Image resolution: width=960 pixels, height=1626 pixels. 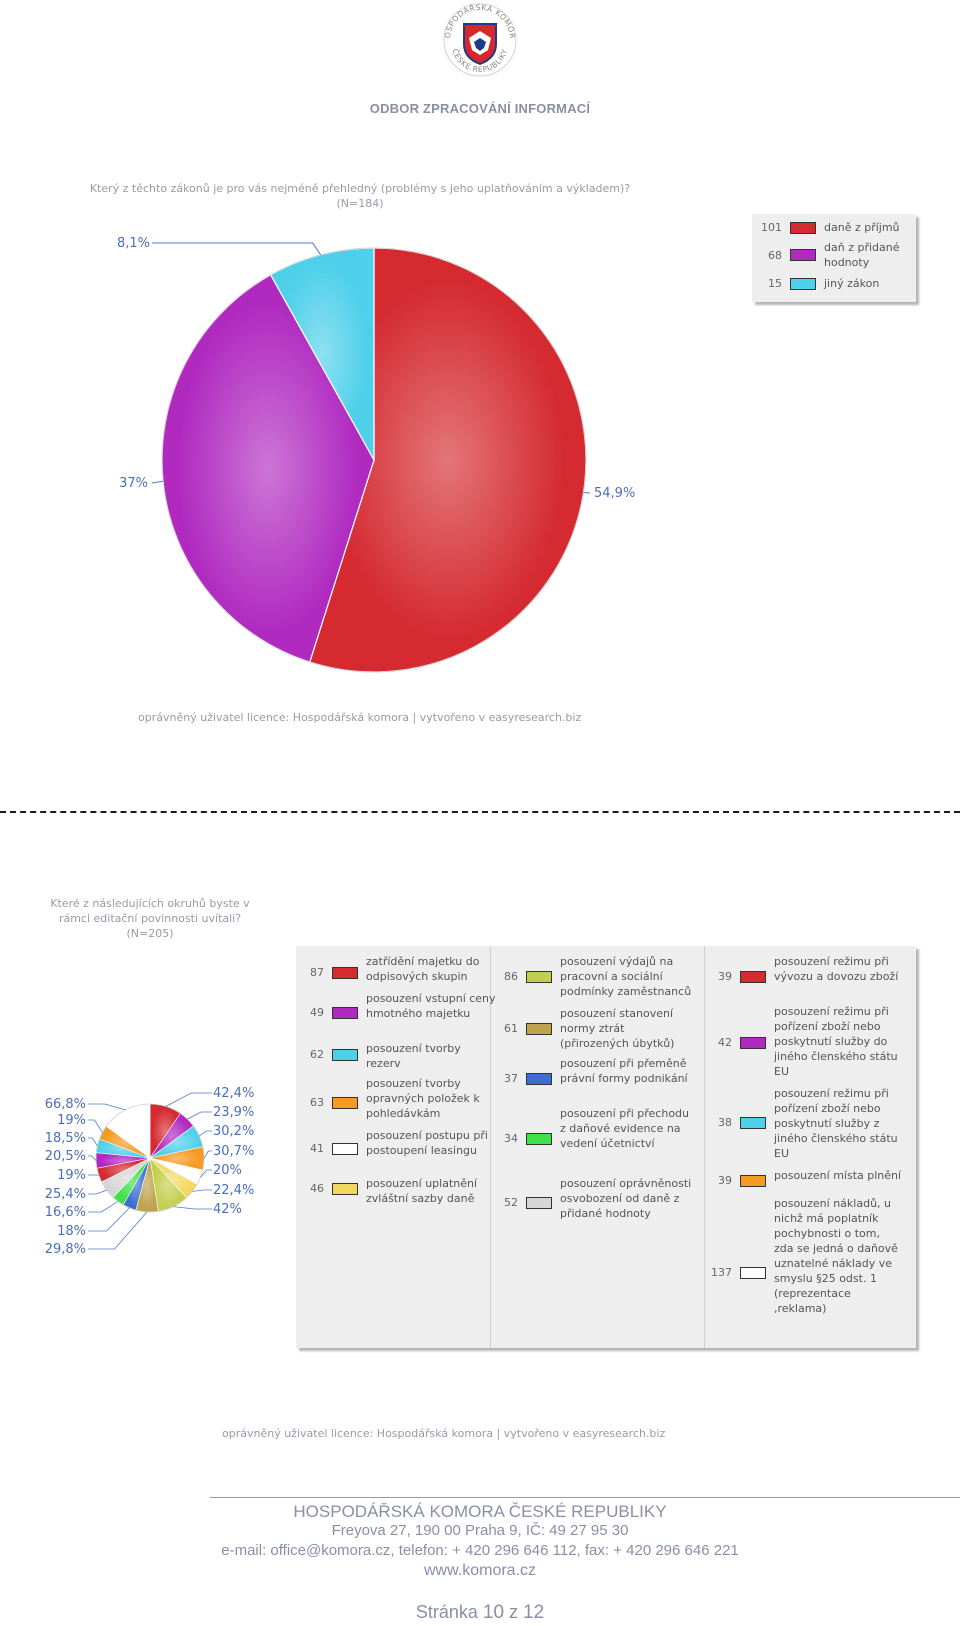 What do you see at coordinates (65, 1156) in the screenshot?
I see `pie-slice-label: 20,5%` at bounding box center [65, 1156].